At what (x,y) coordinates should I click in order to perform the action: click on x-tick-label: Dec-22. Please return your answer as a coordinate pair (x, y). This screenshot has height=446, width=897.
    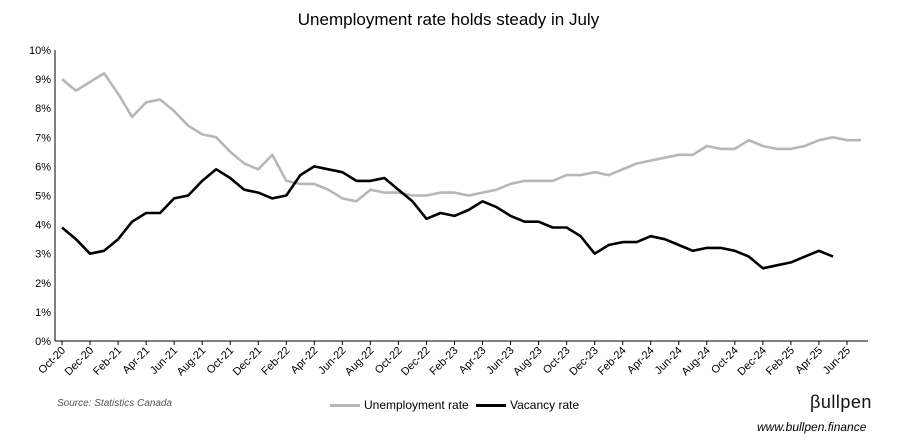
    Looking at the image, I should click on (416, 362).